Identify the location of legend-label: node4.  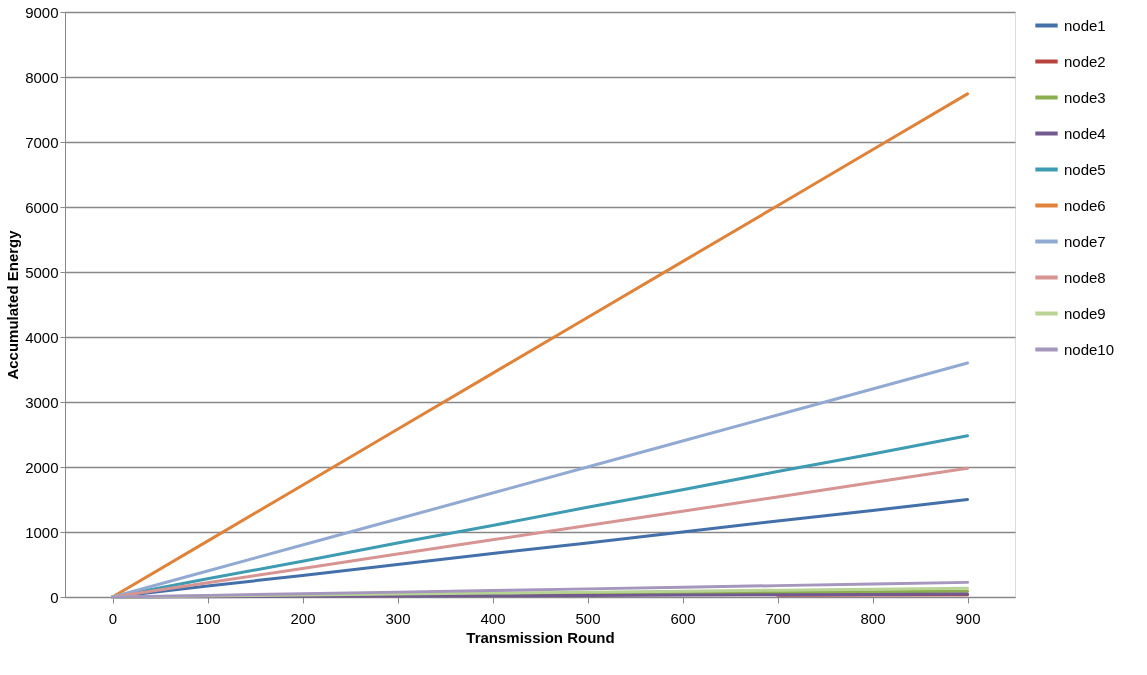
(1085, 133).